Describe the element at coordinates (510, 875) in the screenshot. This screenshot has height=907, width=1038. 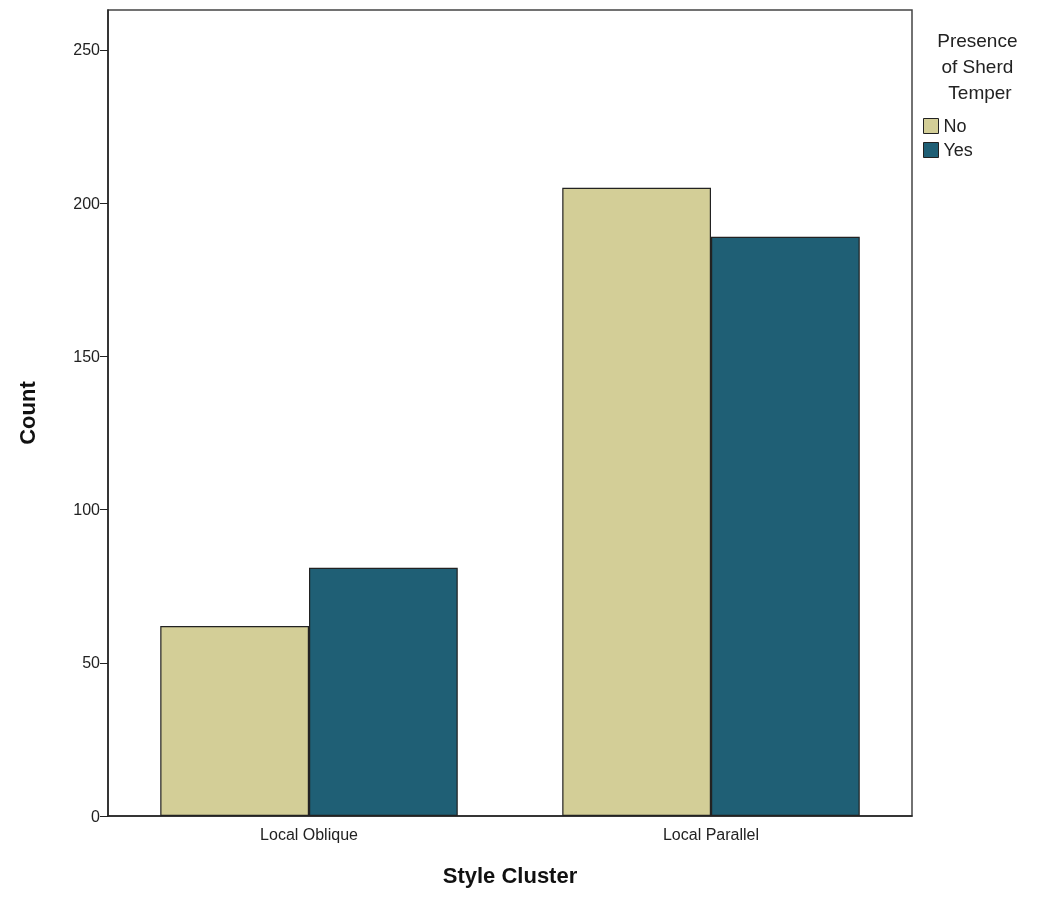
I see `x-axis-title: Style Cluster` at that location.